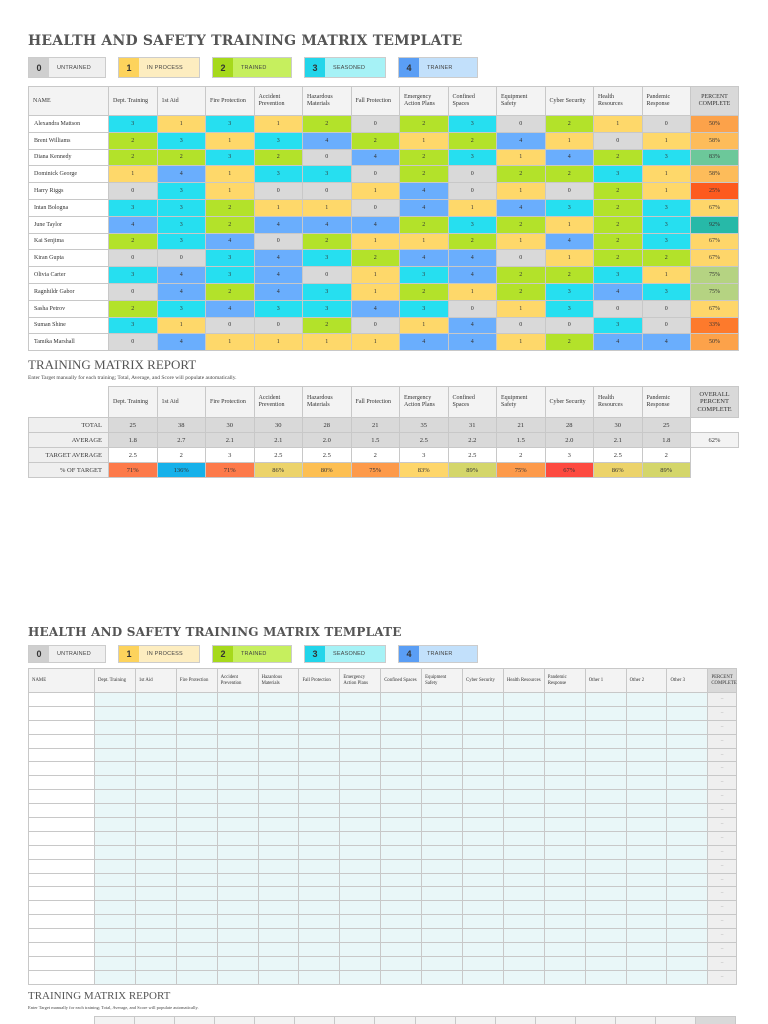 This screenshot has height=1024, width=768. What do you see at coordinates (68, 241) in the screenshot?
I see `employee-name: Kai Senjima` at bounding box center [68, 241].